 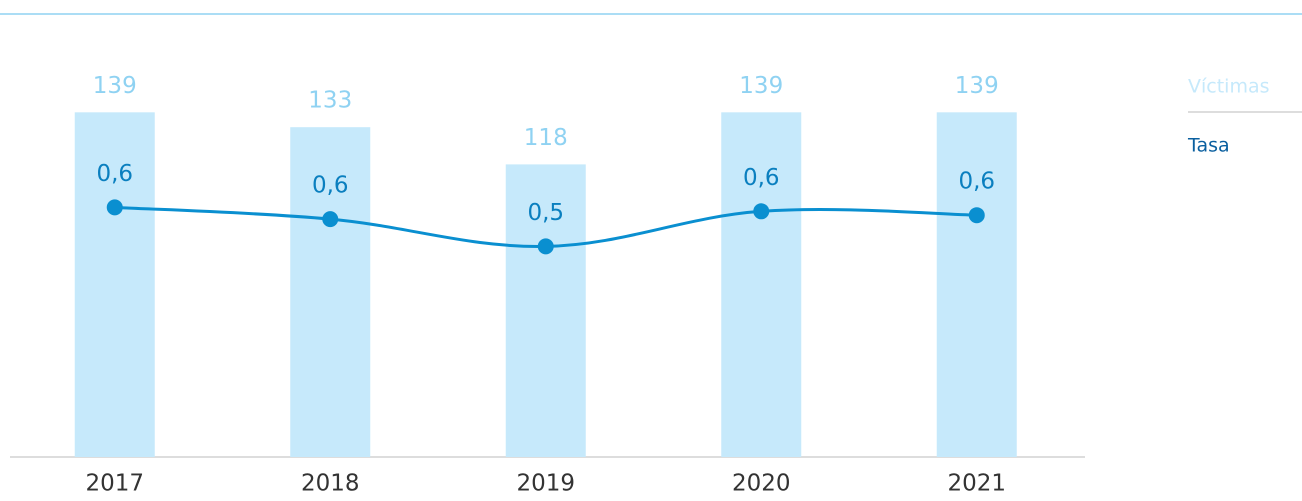 What do you see at coordinates (114, 484) in the screenshot?
I see `x-tick-label: 2017` at bounding box center [114, 484].